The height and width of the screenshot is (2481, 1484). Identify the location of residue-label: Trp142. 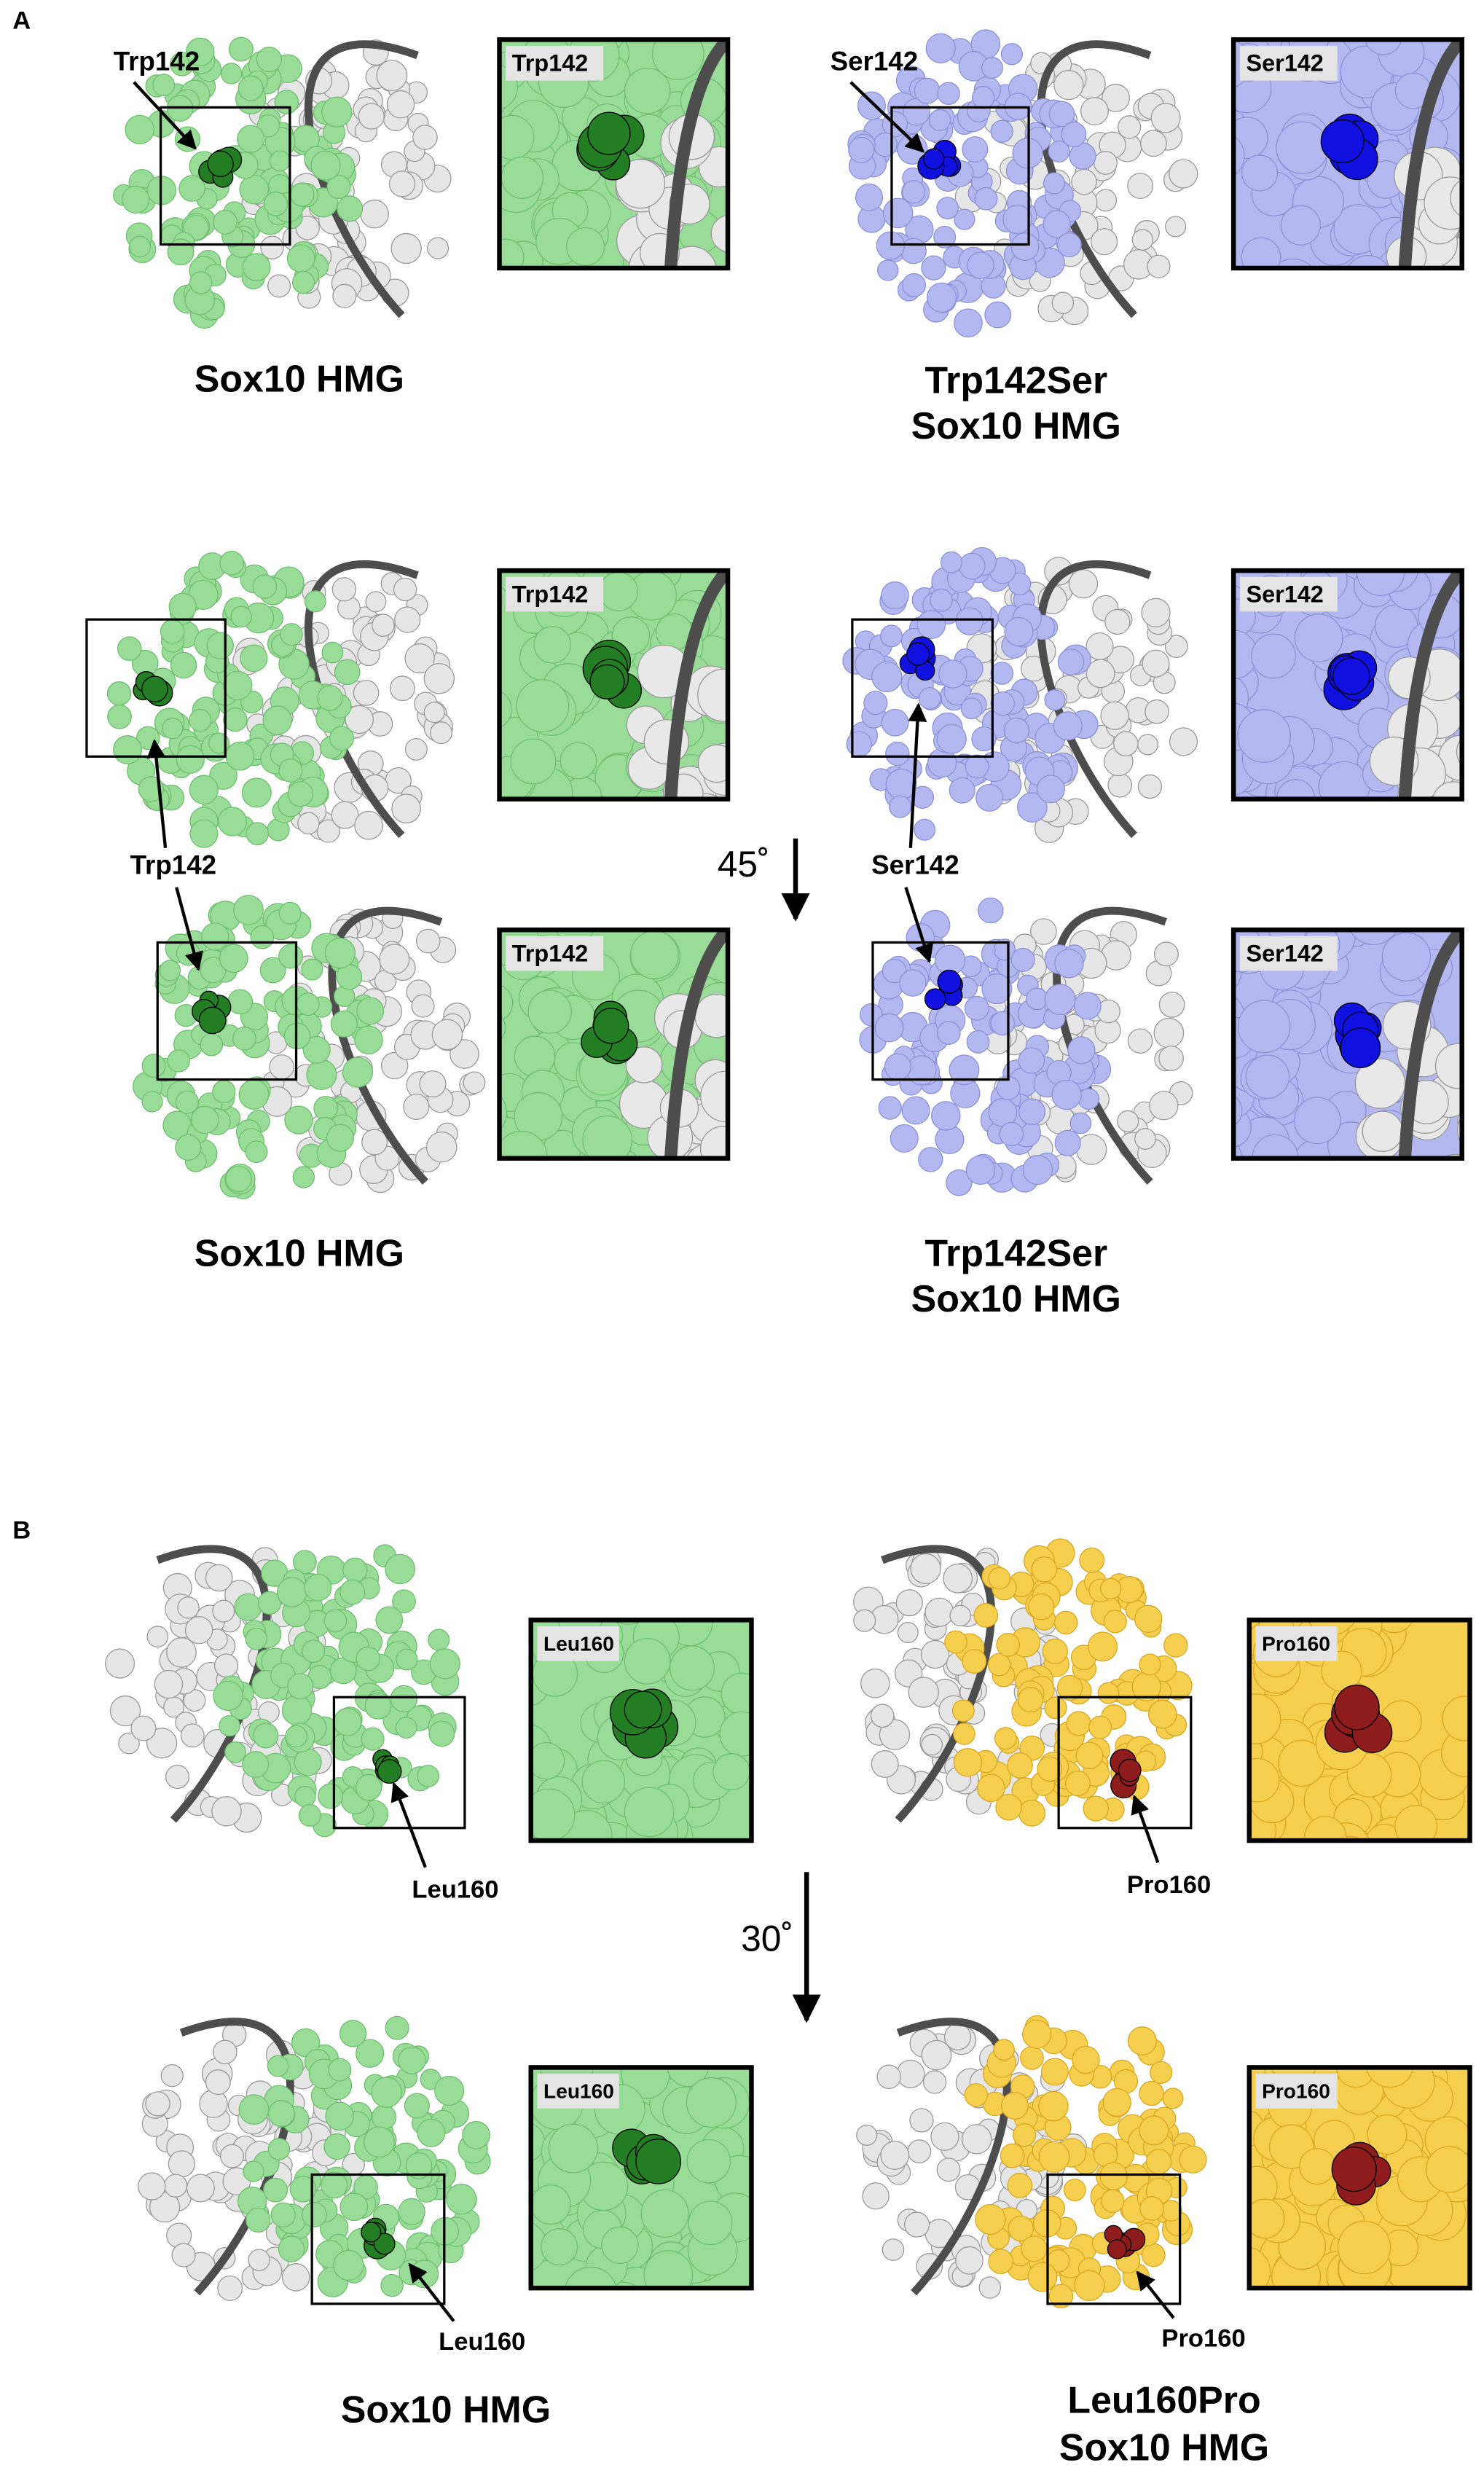
(173, 864).